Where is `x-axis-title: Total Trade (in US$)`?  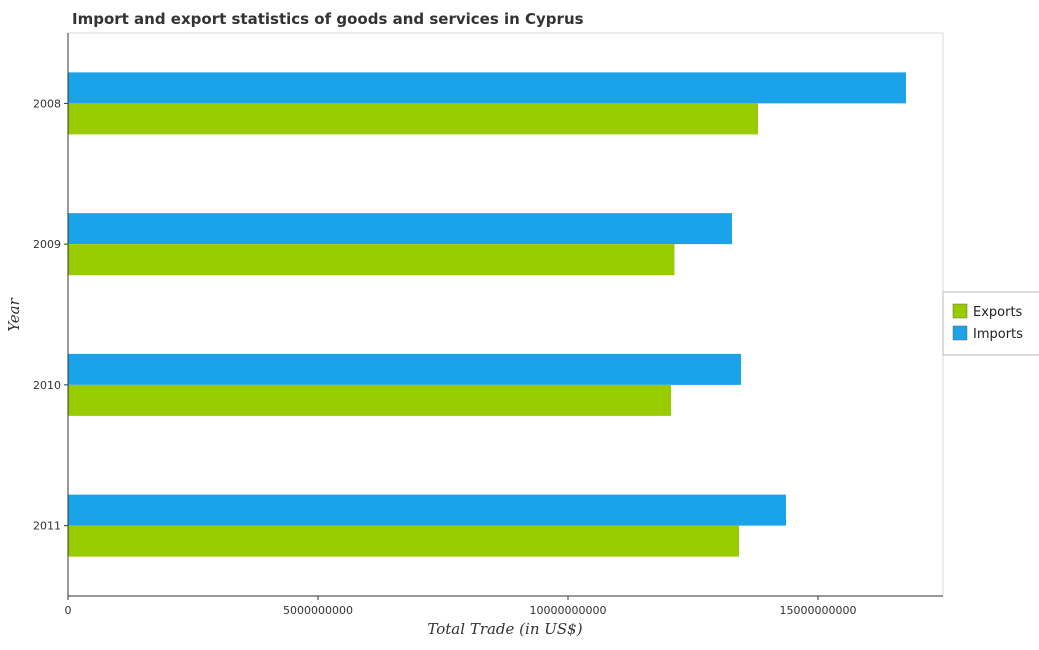
x-axis-title: Total Trade (in US$) is located at coordinates (504, 629).